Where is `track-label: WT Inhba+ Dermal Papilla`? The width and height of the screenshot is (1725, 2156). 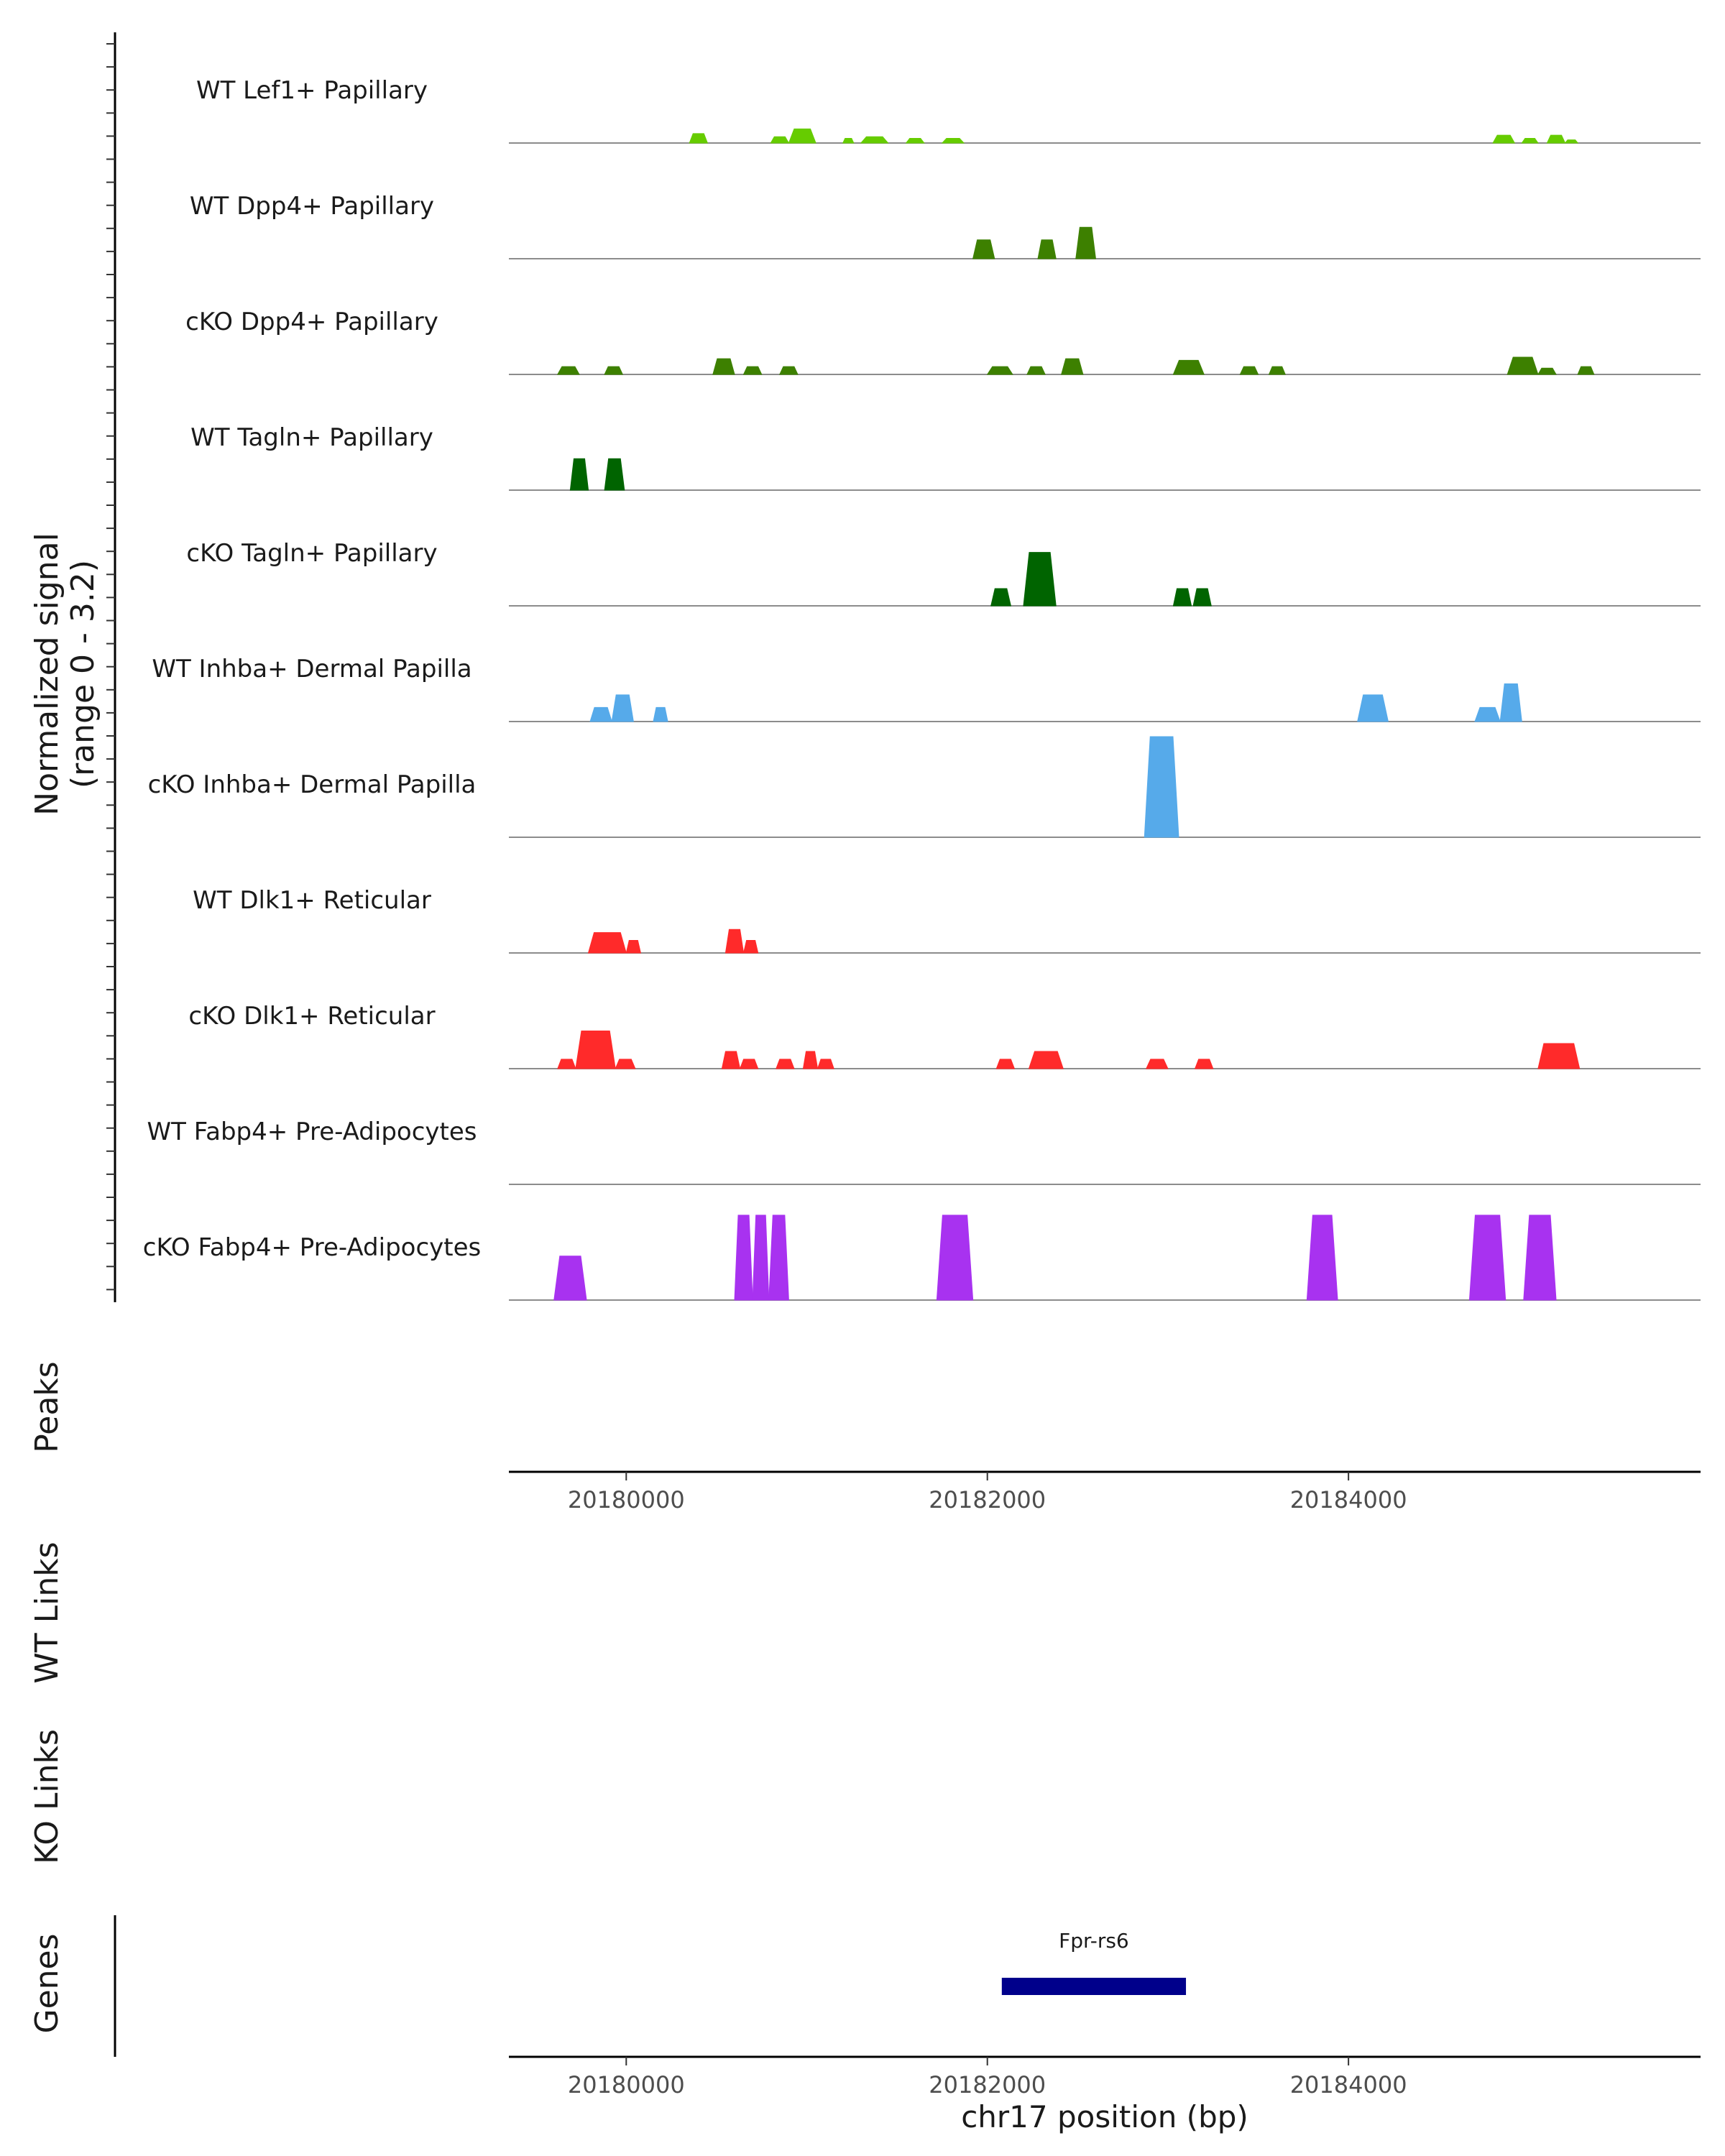 track-label: WT Inhba+ Dermal Papilla is located at coordinates (312, 669).